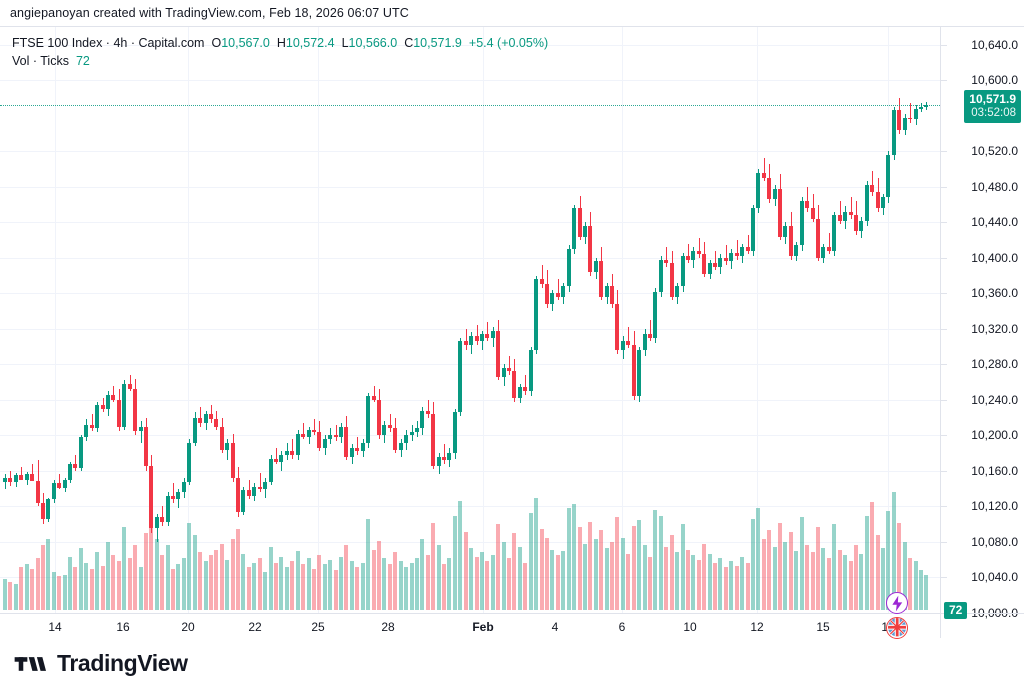  Describe the element at coordinates (897, 628) in the screenshot. I see `uk-flag-icon` at that location.